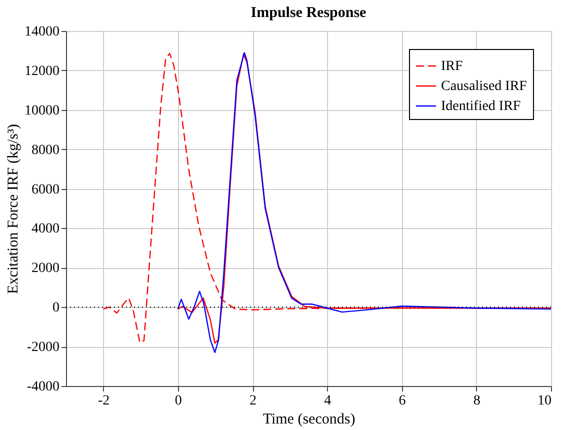 The image size is (586, 430). I want to click on legend-label: IRF, so click(452, 66).